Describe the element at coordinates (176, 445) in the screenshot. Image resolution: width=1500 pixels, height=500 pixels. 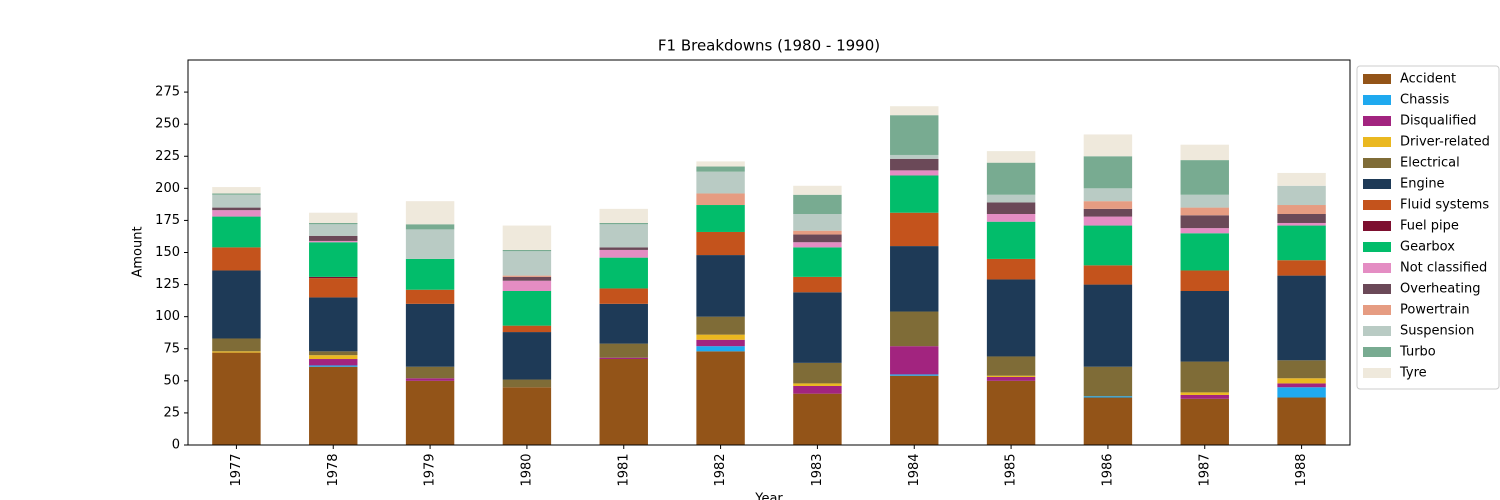
I see `y-tick-label: 0` at that location.